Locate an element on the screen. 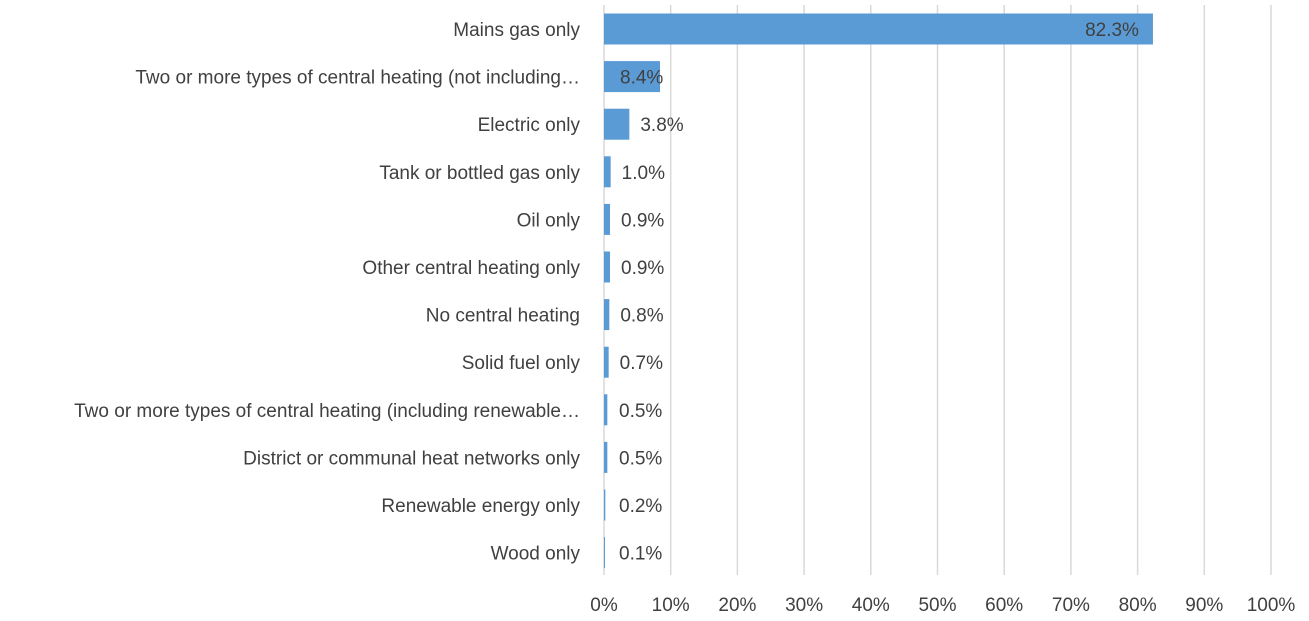 This screenshot has height=621, width=1309. x-axis-ticks: 0% 10% 20% 30% 40% 50% 60% 70% 80% 90% 100% is located at coordinates (942, 605).